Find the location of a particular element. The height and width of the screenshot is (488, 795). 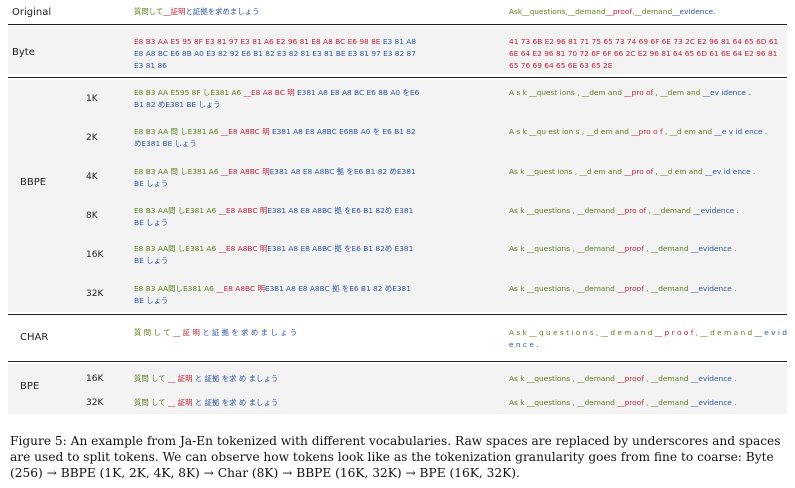

byte-label: Byte is located at coordinates (23, 52).